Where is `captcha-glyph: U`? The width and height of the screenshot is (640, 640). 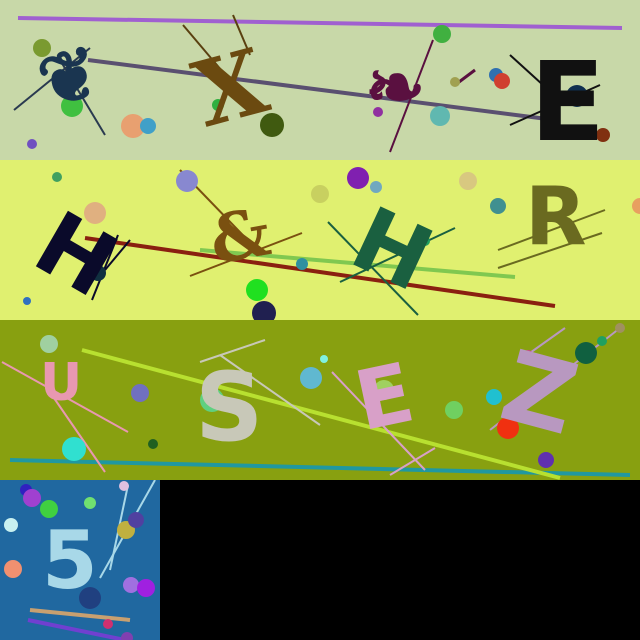 captcha-glyph: U is located at coordinates (61, 383).